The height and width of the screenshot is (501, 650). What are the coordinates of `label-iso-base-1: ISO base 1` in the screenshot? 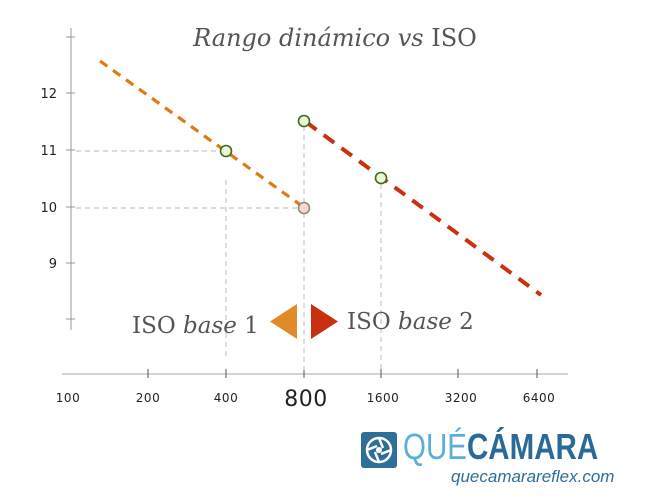 It's located at (195, 326).